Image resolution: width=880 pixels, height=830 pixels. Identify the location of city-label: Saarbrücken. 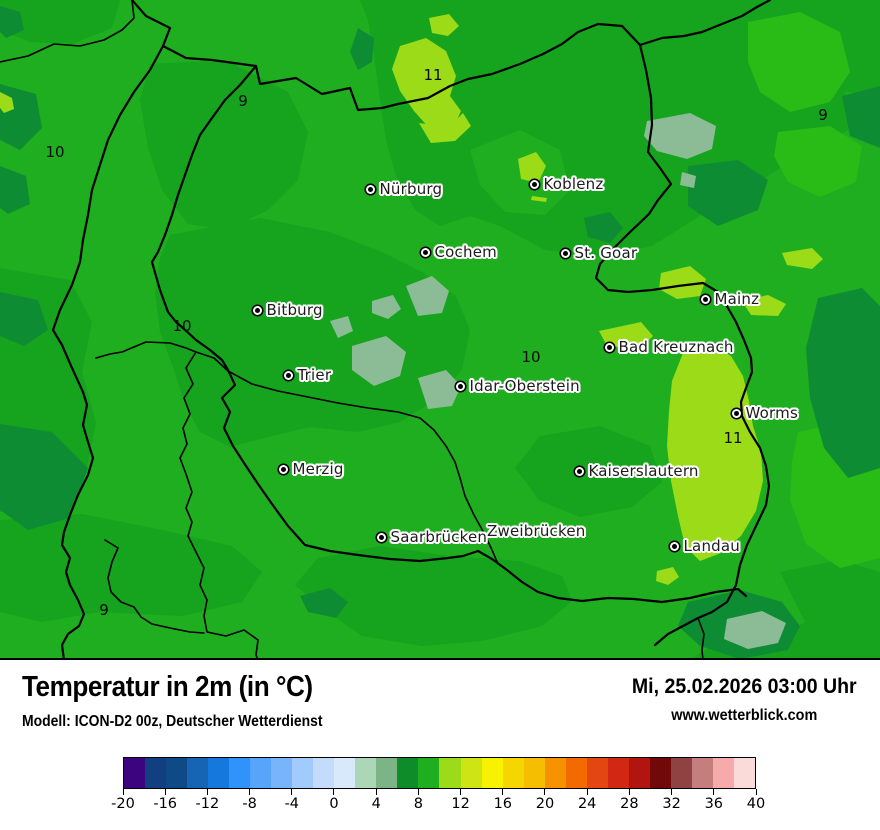
(439, 537).